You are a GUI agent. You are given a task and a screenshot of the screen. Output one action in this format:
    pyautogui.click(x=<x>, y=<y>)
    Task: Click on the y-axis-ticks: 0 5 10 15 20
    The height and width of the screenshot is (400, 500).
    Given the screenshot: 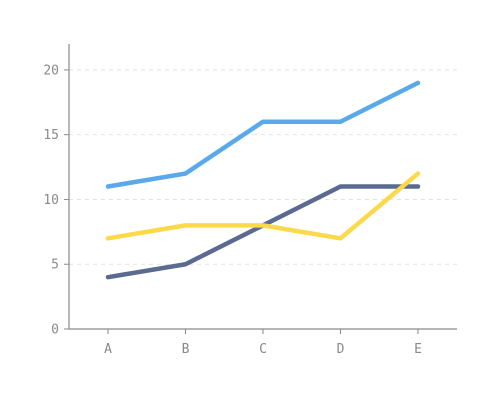 What is the action you would take?
    pyautogui.click(x=56, y=200)
    